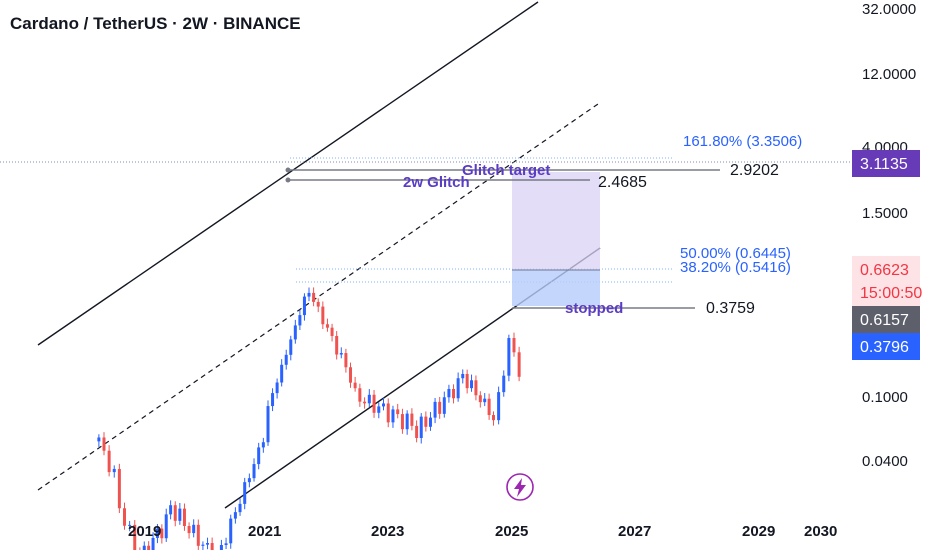 The width and height of the screenshot is (932, 550). Describe the element at coordinates (754, 170) in the screenshot. I see `value-29202-label: 2.9202` at that location.